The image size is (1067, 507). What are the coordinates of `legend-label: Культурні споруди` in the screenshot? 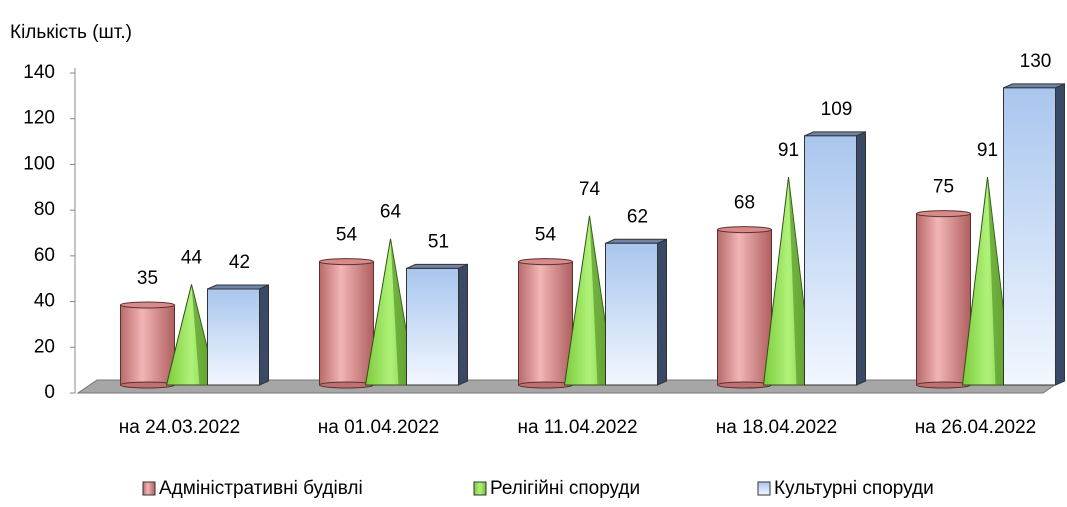 It's located at (854, 488).